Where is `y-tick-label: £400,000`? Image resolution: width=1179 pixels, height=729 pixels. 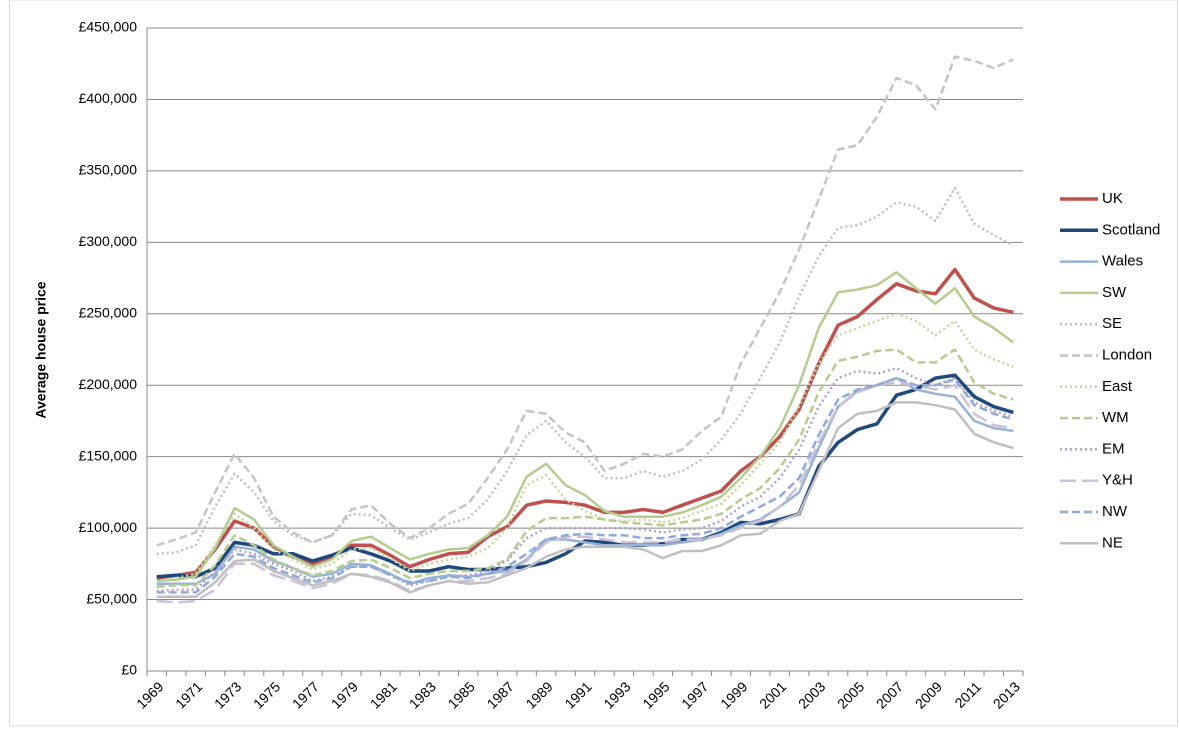 y-tick-label: £400,000 is located at coordinates (108, 98).